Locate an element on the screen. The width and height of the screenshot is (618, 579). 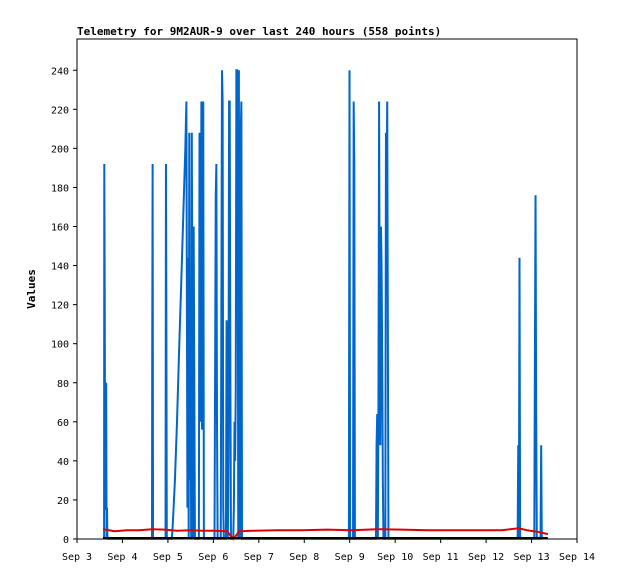
y-tick-label: 120 is located at coordinates (60, 306).